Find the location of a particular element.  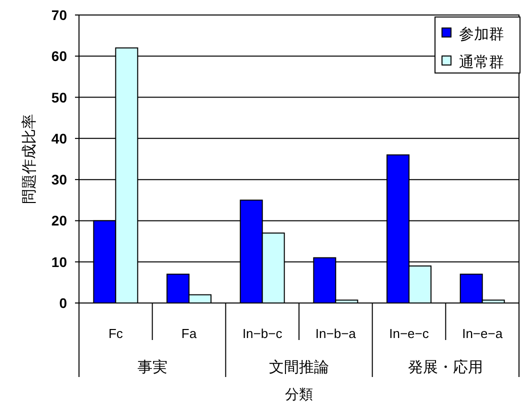

text: 発展・応用 is located at coordinates (446, 367).